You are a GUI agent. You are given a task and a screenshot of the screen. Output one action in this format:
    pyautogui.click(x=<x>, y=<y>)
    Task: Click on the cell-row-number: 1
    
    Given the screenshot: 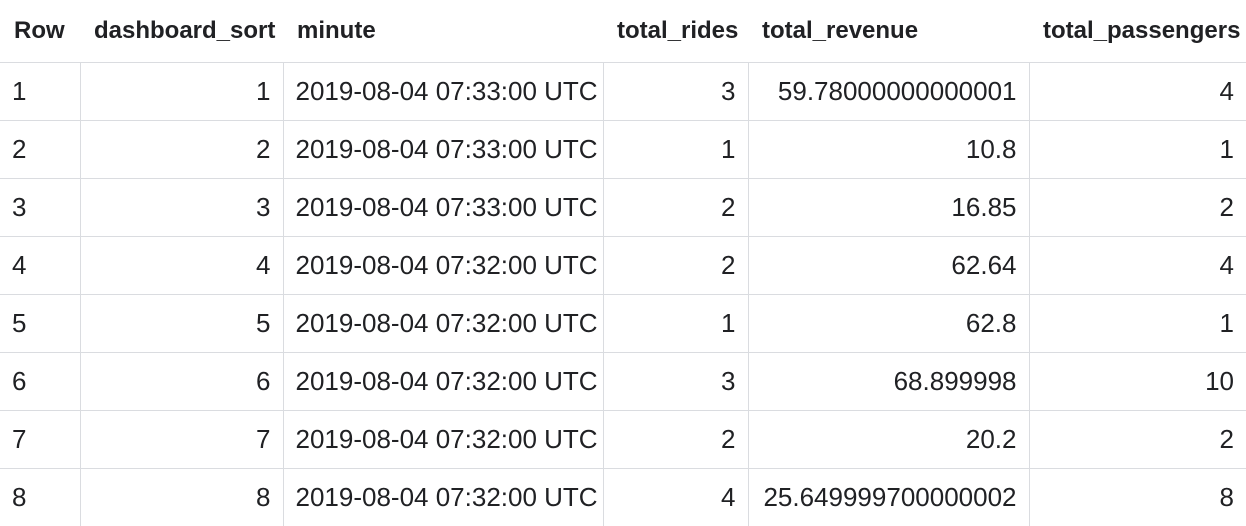 What is the action you would take?
    pyautogui.click(x=40, y=91)
    